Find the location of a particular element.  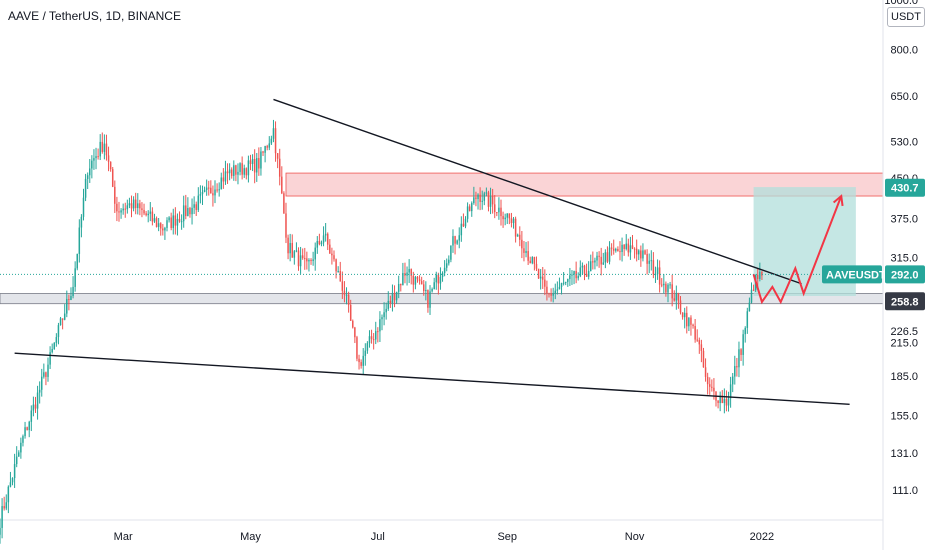

price-unit-label: USDT is located at coordinates (906, 17).